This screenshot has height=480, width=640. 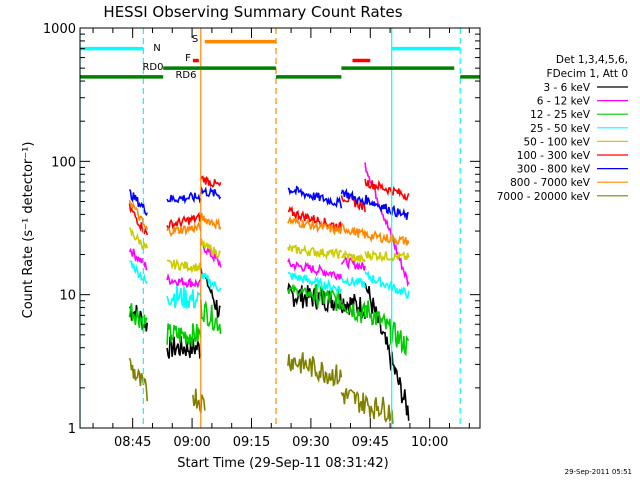 I want to click on legend-label: 3 - 6 keV, so click(x=566, y=88).